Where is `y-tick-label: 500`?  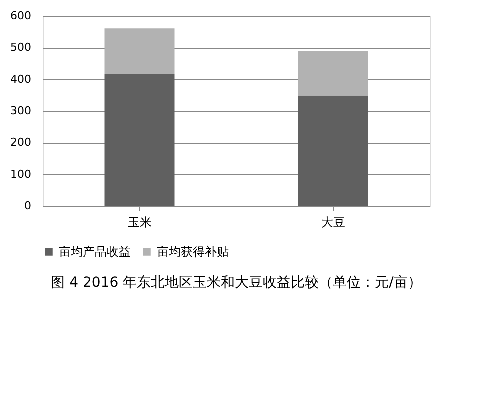 y-tick-label: 500 is located at coordinates (21, 47).